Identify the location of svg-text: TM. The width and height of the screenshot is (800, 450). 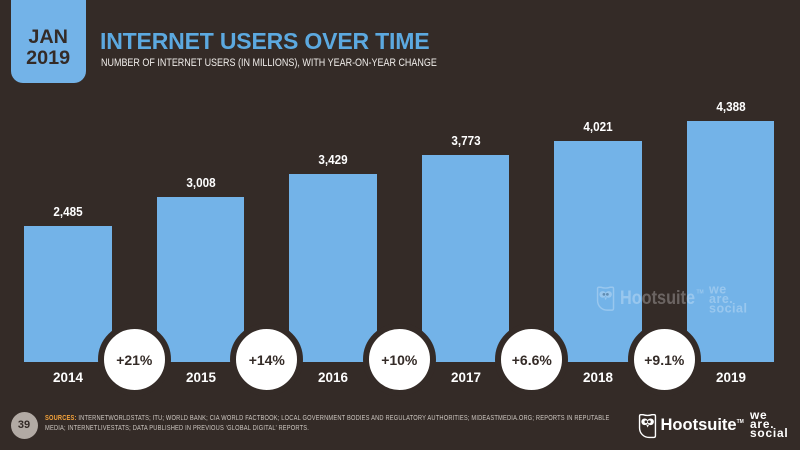
(700, 293).